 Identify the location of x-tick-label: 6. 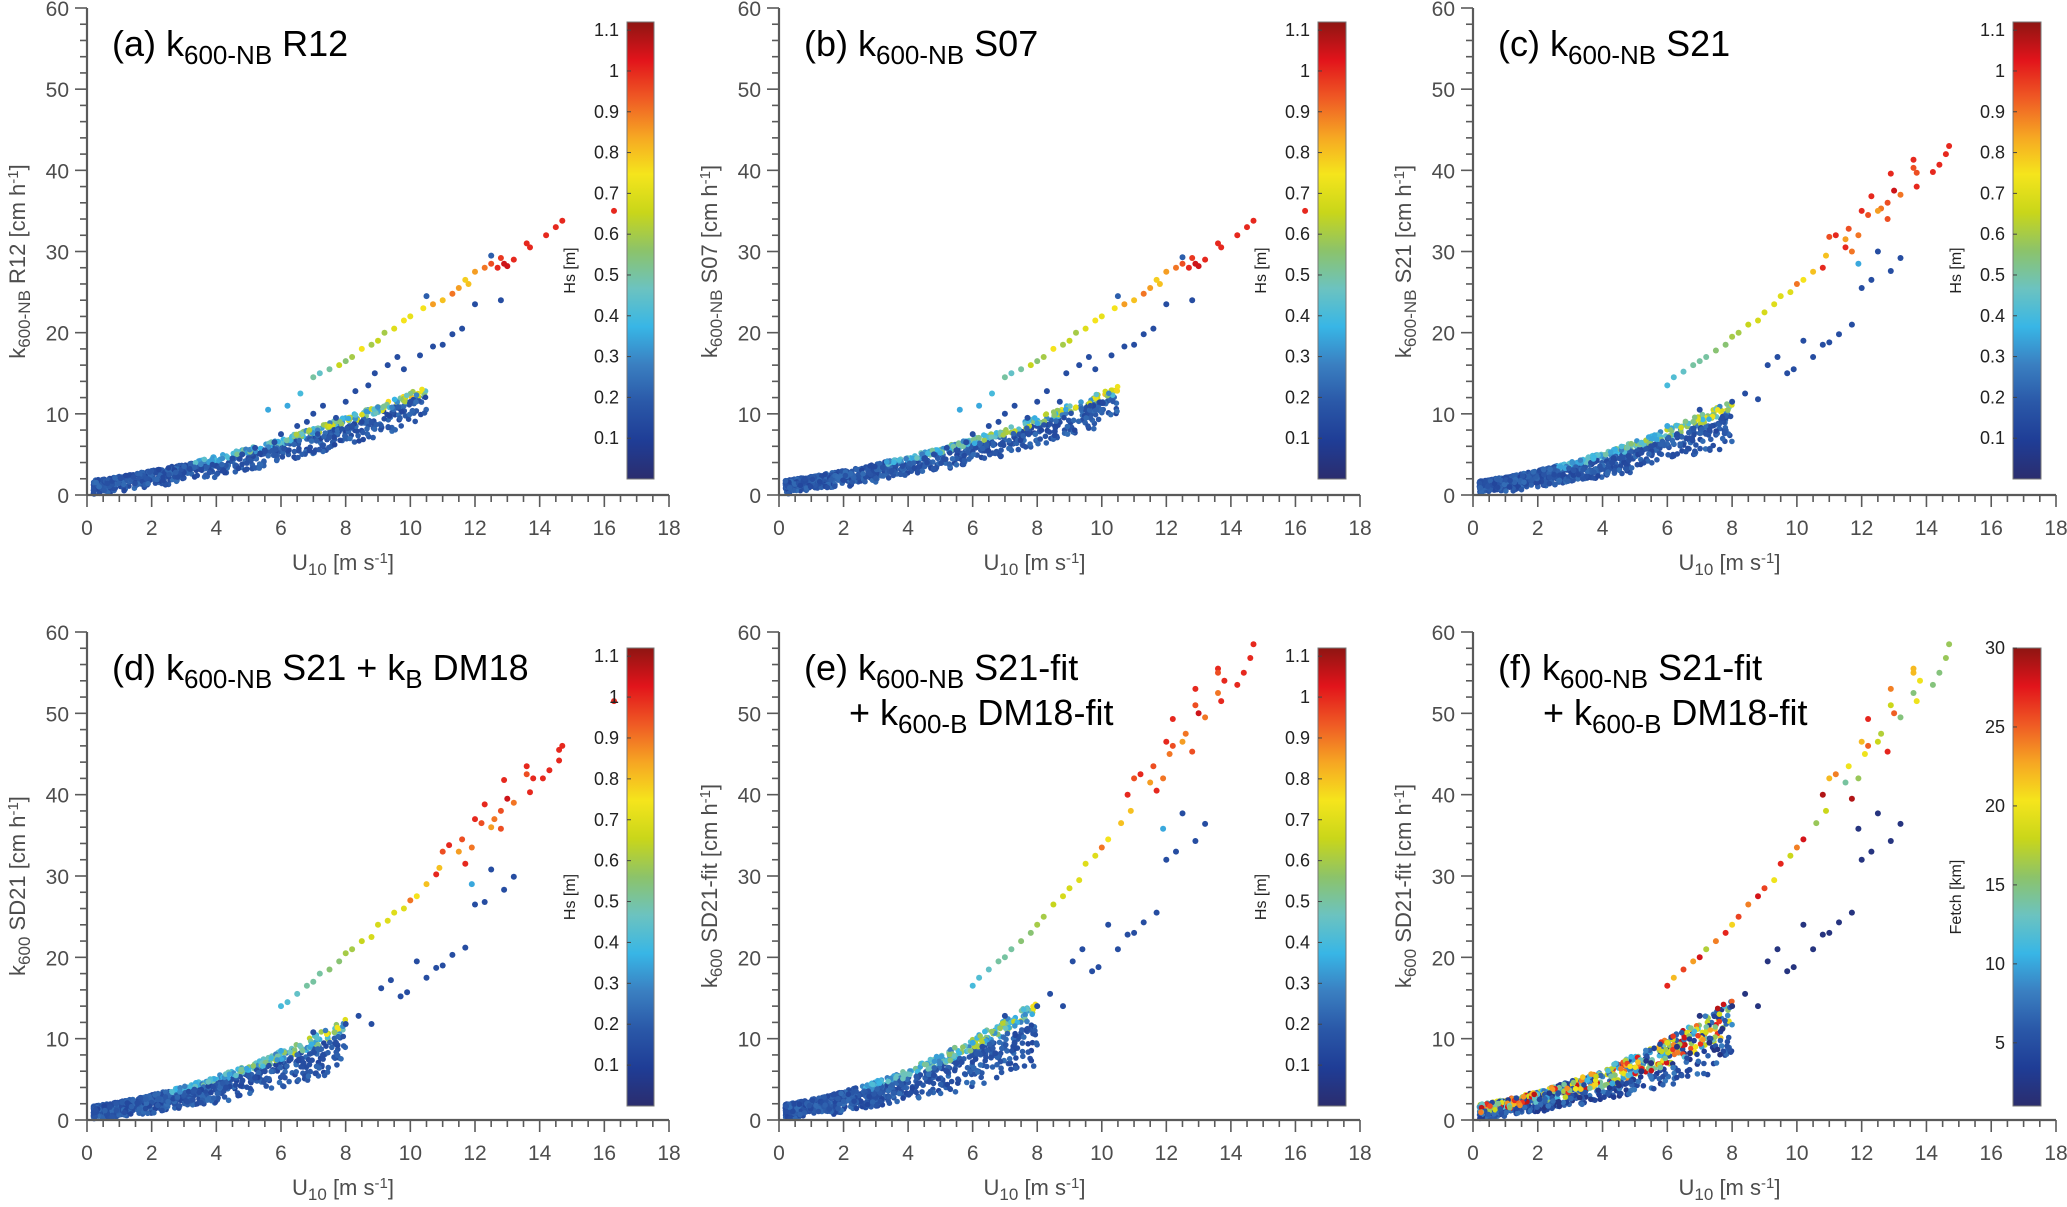
(281, 1153).